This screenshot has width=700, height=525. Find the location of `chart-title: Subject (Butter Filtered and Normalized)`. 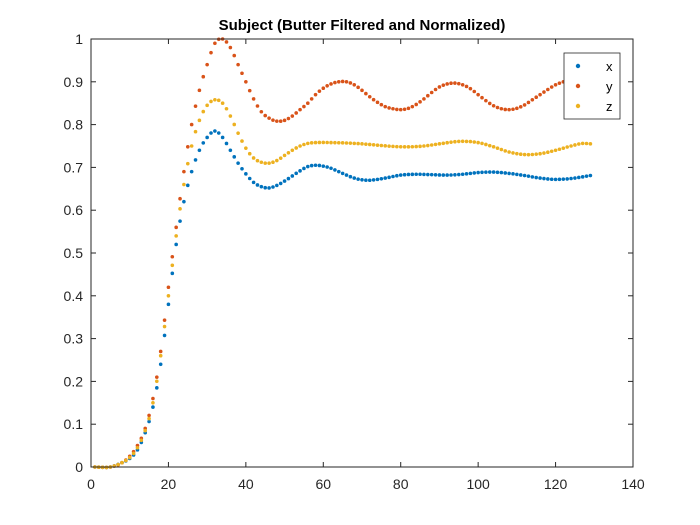

chart-title: Subject (Butter Filtered and Normalized) is located at coordinates (362, 25).